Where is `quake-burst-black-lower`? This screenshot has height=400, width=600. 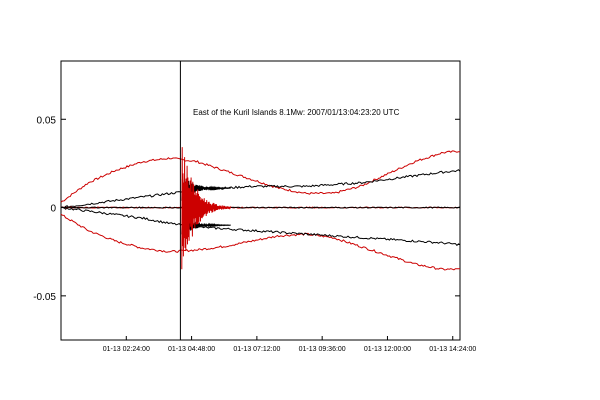
quake-burst-black-lower is located at coordinates (206, 225).